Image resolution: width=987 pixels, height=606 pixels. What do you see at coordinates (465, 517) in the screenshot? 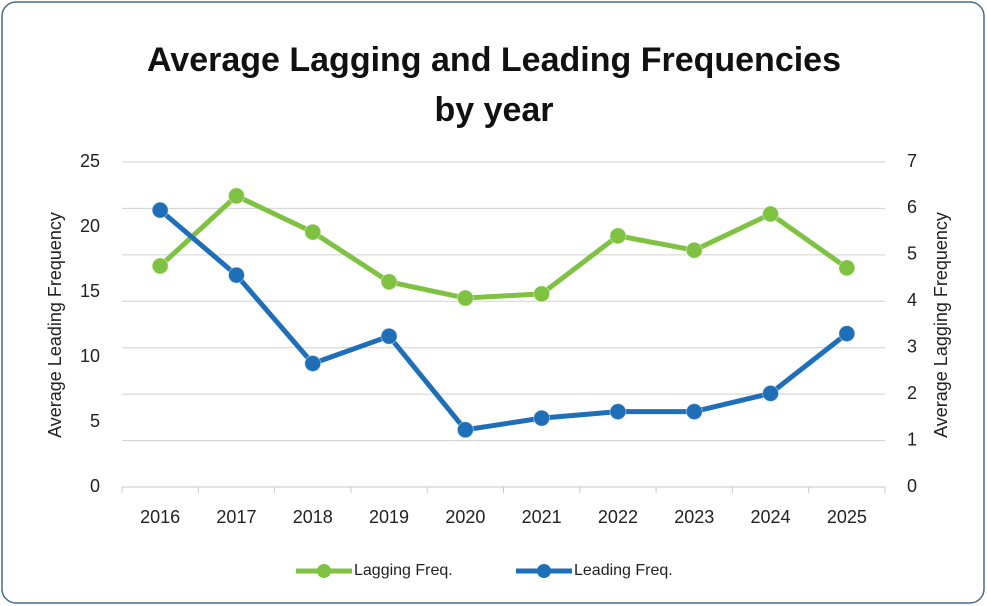
I see `x-tick-label: 2020` at bounding box center [465, 517].